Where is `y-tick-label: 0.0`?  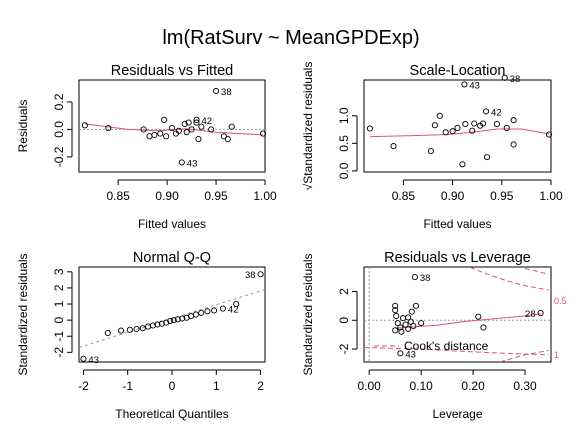 y-tick-label: 0.0 is located at coordinates (344, 170).